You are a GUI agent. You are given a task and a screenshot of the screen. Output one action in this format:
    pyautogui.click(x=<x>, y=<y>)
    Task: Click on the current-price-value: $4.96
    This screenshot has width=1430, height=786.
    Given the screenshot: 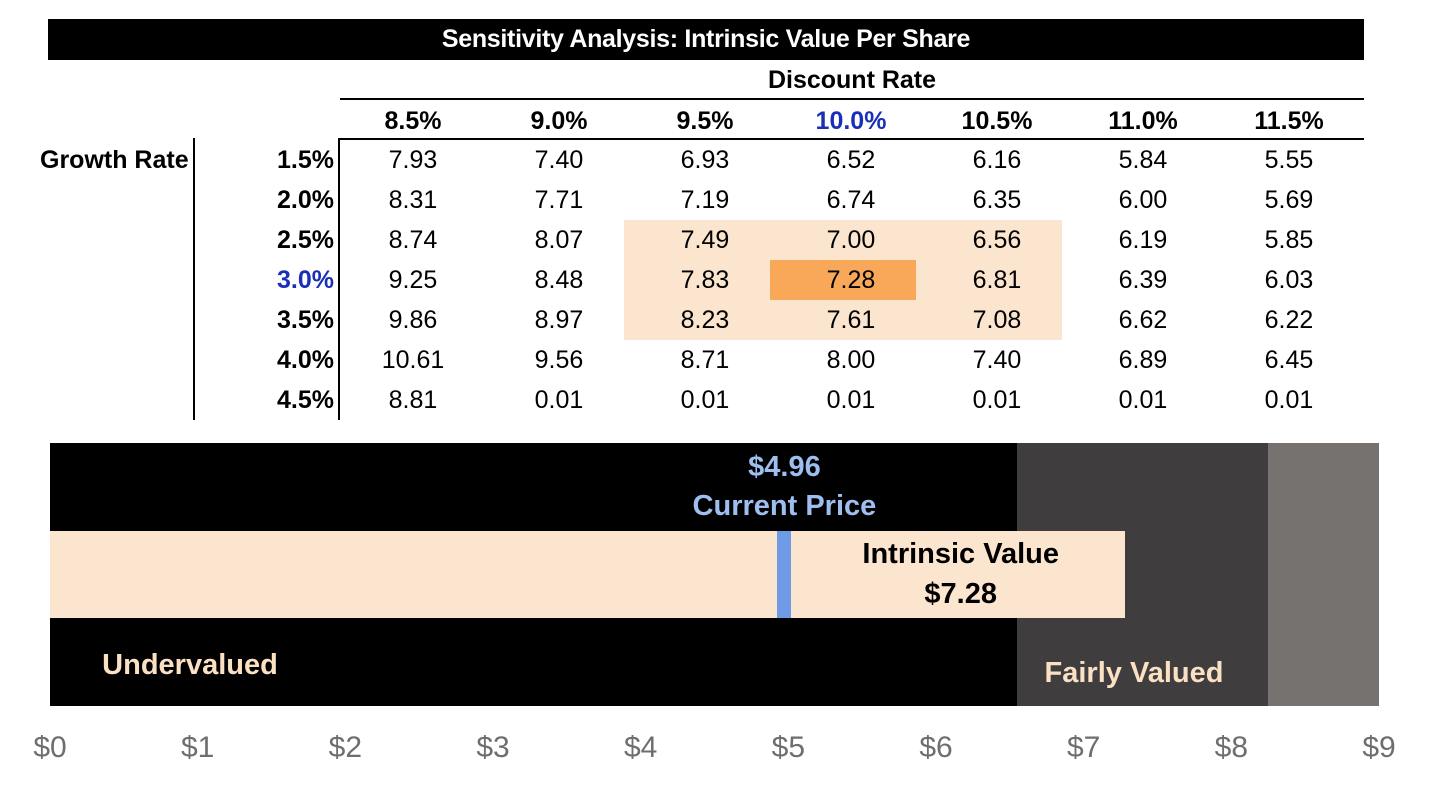 What is the action you would take?
    pyautogui.click(x=784, y=467)
    